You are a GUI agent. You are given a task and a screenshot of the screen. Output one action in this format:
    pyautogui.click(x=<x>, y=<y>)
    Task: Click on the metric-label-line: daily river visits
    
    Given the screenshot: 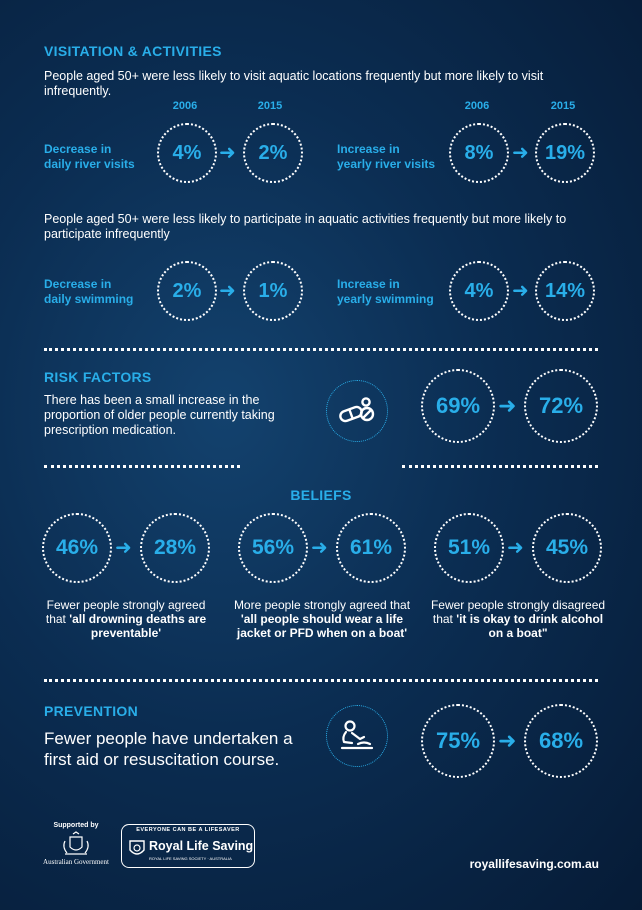 What is the action you would take?
    pyautogui.click(x=89, y=164)
    